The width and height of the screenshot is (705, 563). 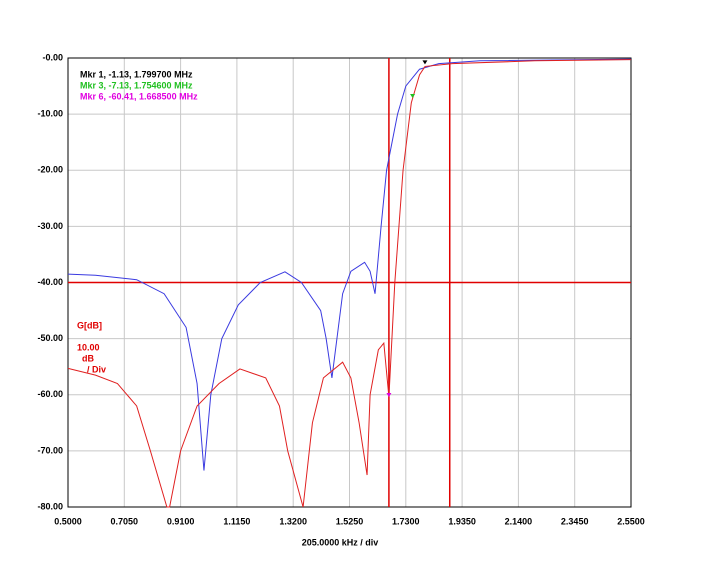 What do you see at coordinates (50, 338) in the screenshot?
I see `y-tick-label: -50.00` at bounding box center [50, 338].